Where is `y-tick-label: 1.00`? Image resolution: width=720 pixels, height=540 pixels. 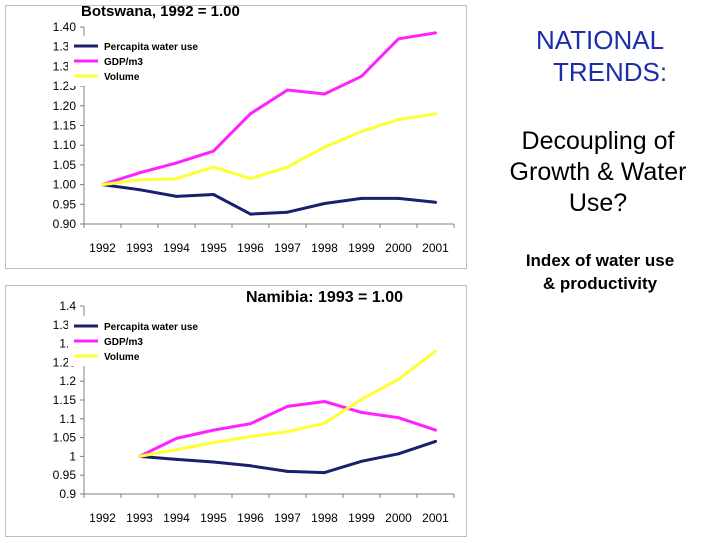 y-tick-label: 1.00 is located at coordinates (65, 185).